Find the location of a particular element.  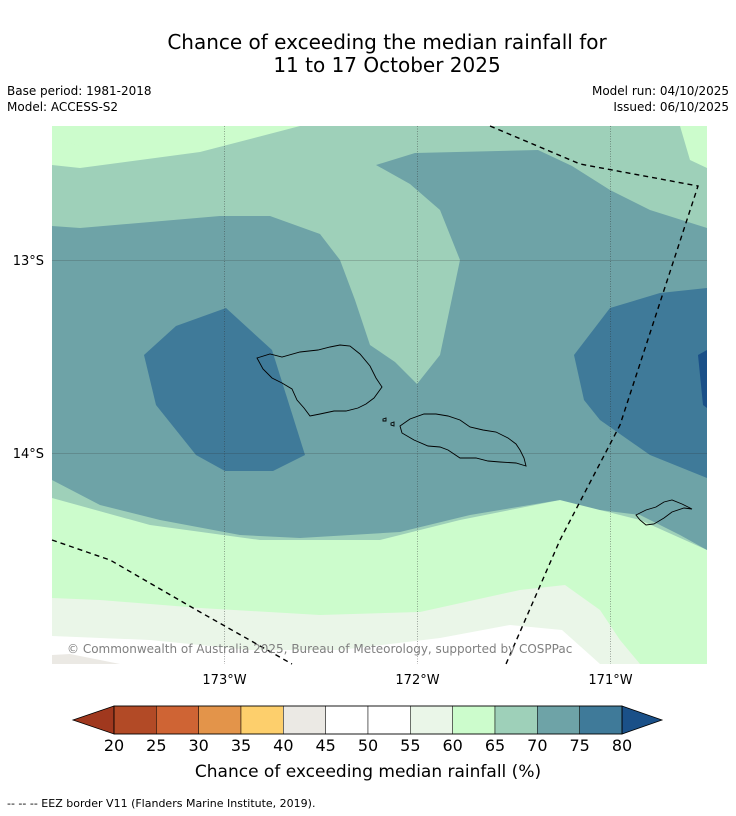

lon-label-172w: 172°W is located at coordinates (417, 680).